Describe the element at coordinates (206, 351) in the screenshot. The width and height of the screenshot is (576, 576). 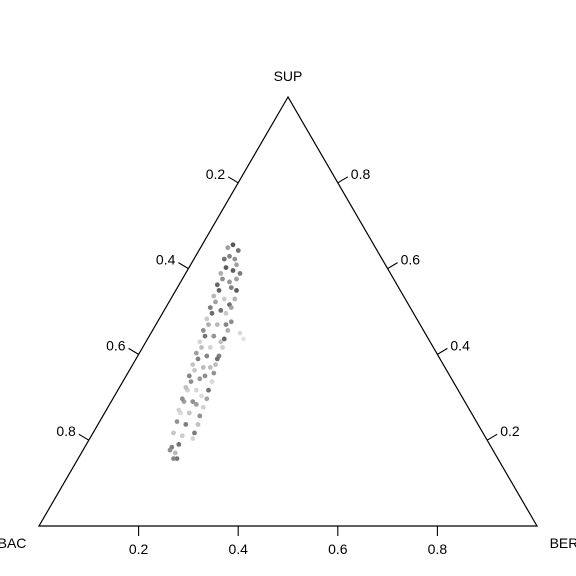
I see `data-points` at that location.